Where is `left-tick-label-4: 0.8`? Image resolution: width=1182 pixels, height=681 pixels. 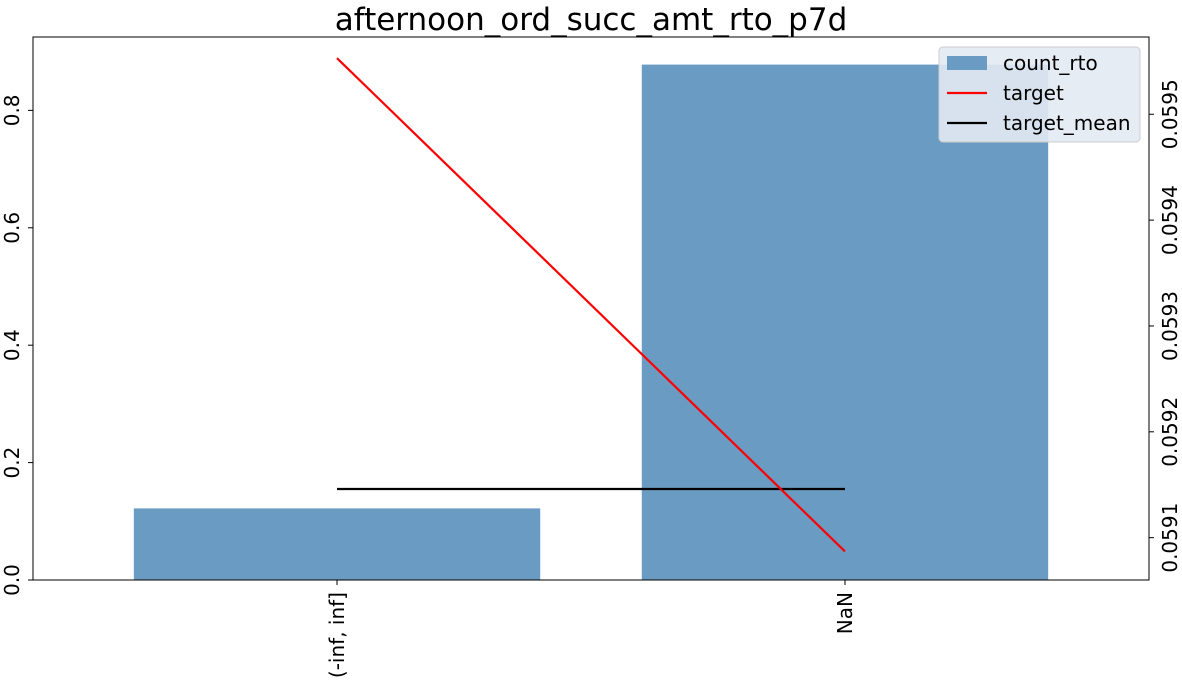 left-tick-label-4: 0.8 is located at coordinates (12, 110).